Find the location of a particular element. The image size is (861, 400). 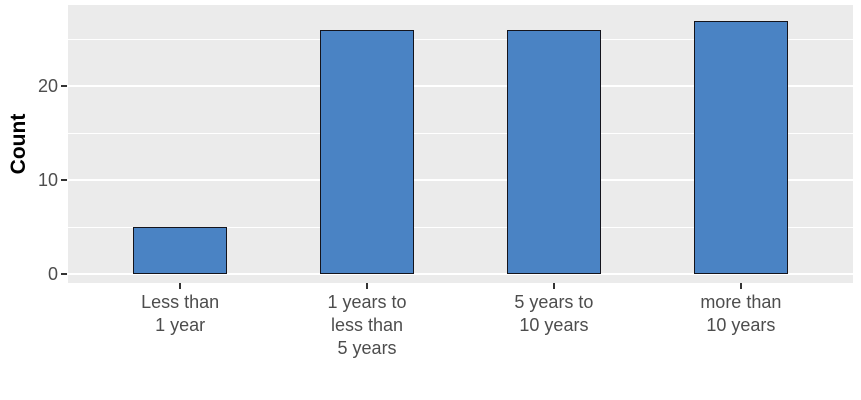

y-tick-label: 0 is located at coordinates (52, 273).